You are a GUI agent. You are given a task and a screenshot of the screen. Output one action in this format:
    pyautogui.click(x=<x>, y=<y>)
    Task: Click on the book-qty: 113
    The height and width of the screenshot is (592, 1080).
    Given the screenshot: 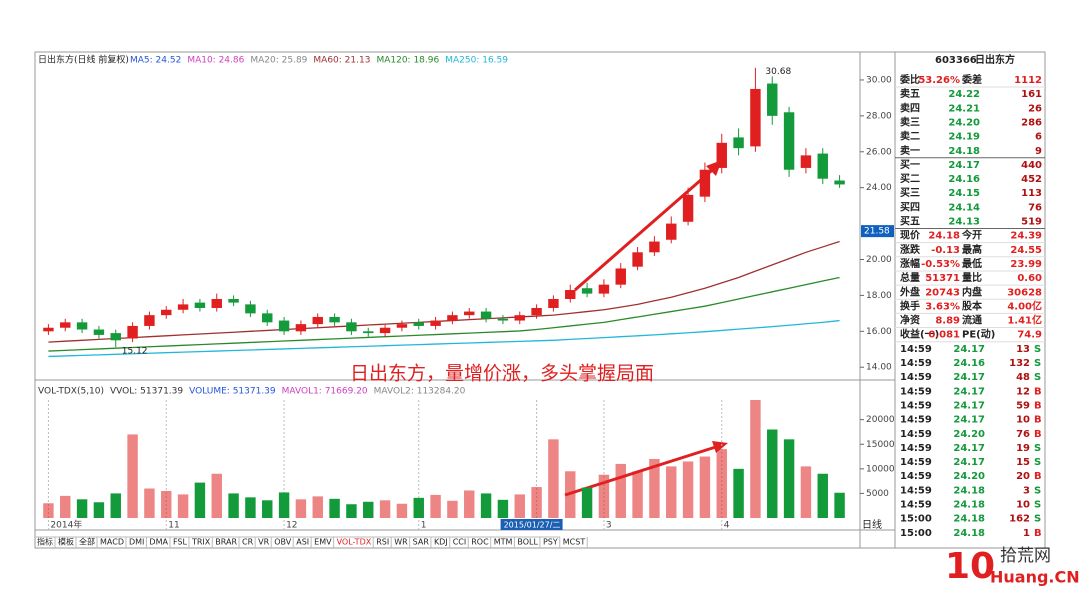 What is the action you would take?
    pyautogui.click(x=1031, y=193)
    